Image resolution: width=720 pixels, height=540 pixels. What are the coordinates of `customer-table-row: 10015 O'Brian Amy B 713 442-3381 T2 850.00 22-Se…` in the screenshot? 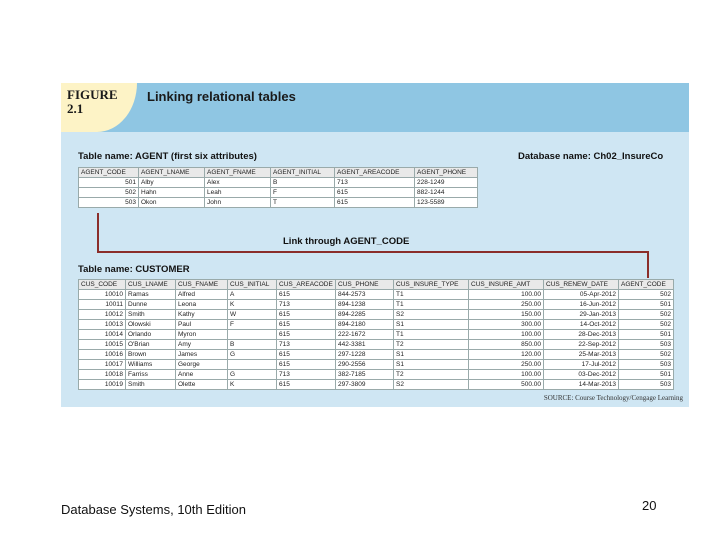 It's located at (376, 344).